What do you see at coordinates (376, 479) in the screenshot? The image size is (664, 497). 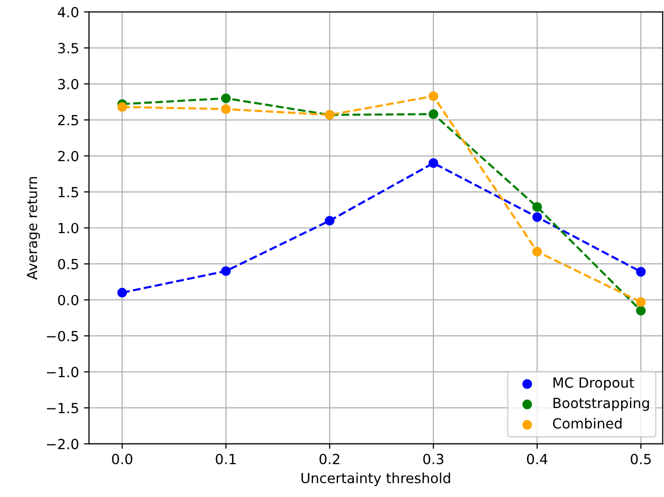 I see `x-axis-title: Uncertainty threshold` at bounding box center [376, 479].